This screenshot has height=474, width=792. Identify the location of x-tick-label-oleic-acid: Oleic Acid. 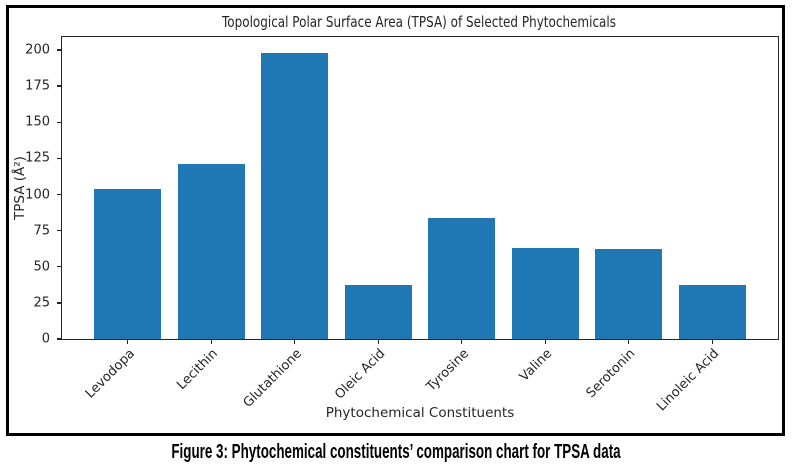
(360, 374).